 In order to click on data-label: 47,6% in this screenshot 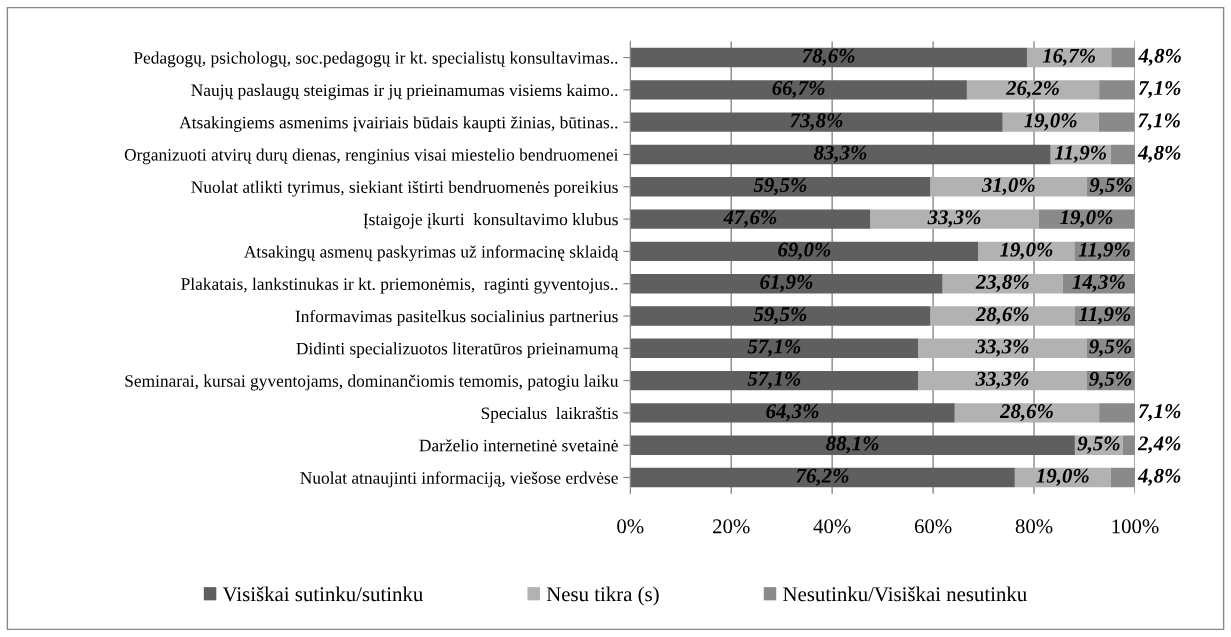, I will do `click(750, 219)`.